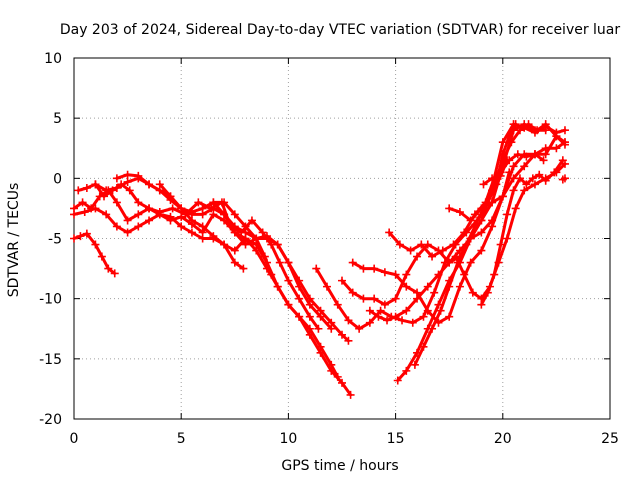 Image resolution: width=640 pixels, height=480 pixels. Describe the element at coordinates (610, 439) in the screenshot. I see `x-tick-label: 25` at that location.